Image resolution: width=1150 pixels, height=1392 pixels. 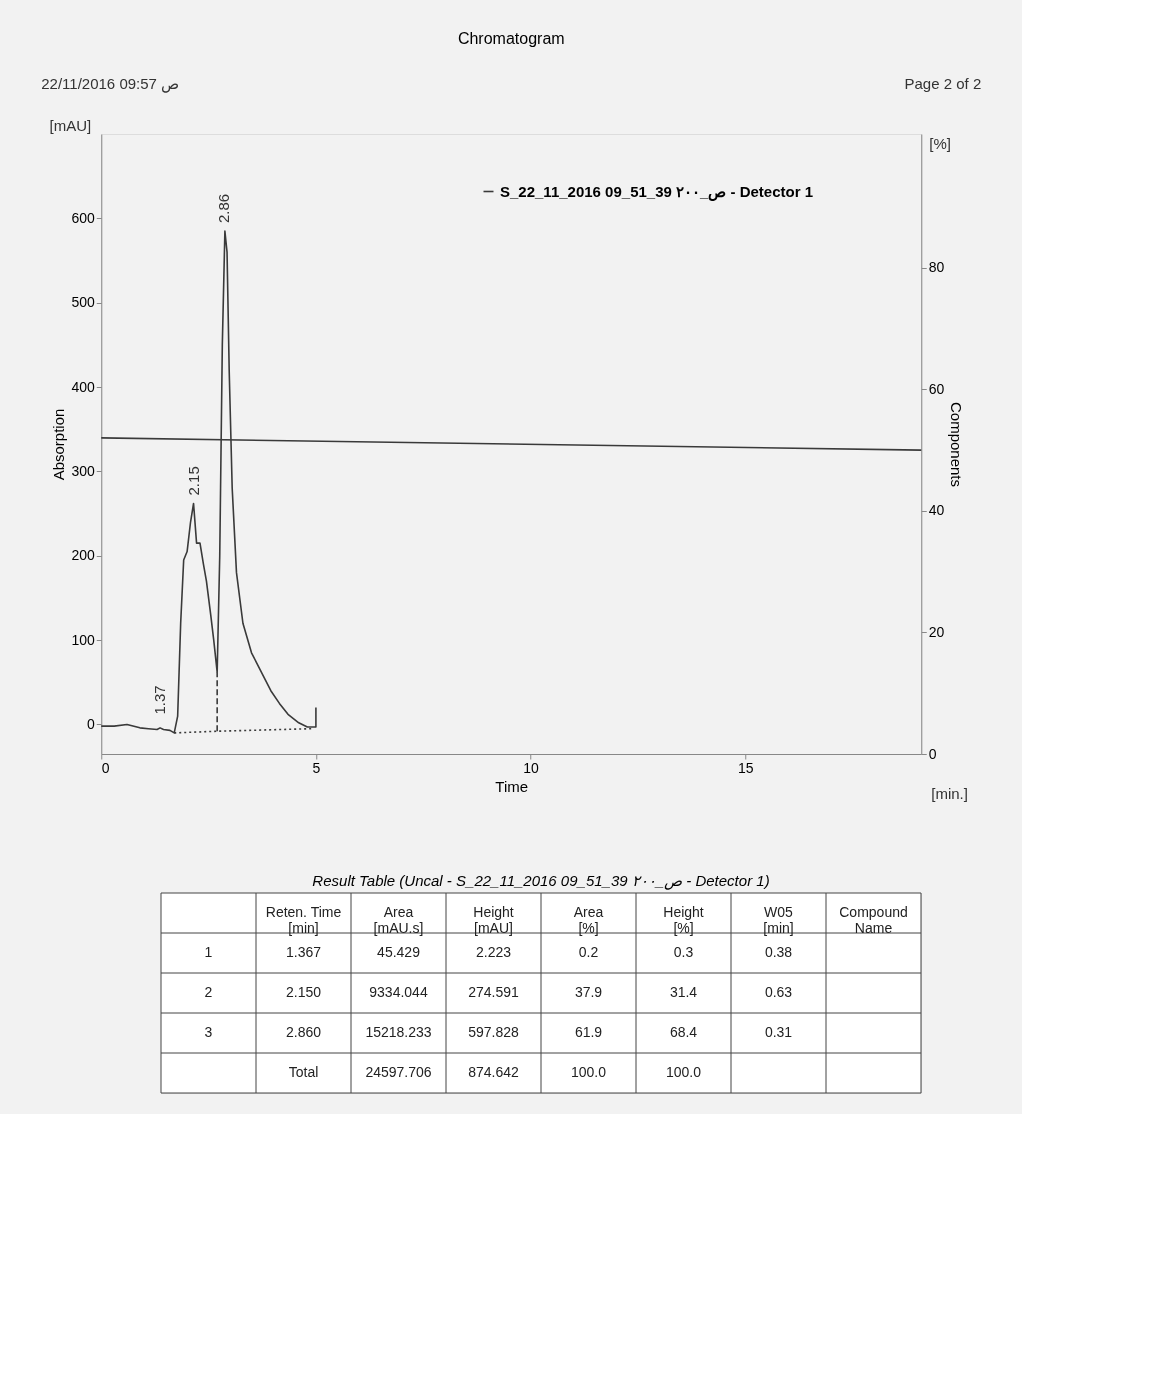 What do you see at coordinates (193, 481) in the screenshot?
I see `annotation: 2.15` at bounding box center [193, 481].